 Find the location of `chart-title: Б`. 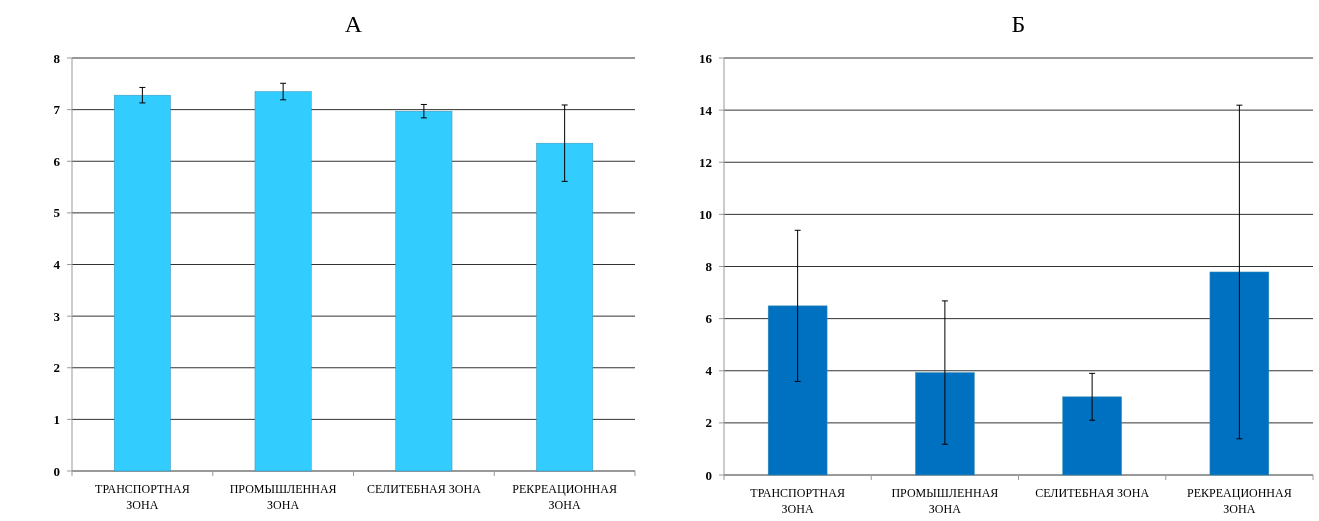

chart-title: Б is located at coordinates (1018, 24).